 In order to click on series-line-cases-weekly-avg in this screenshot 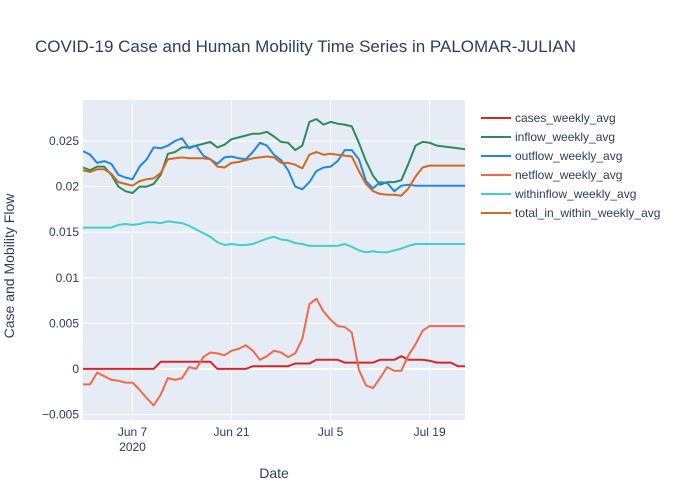, I will do `click(274, 362)`.